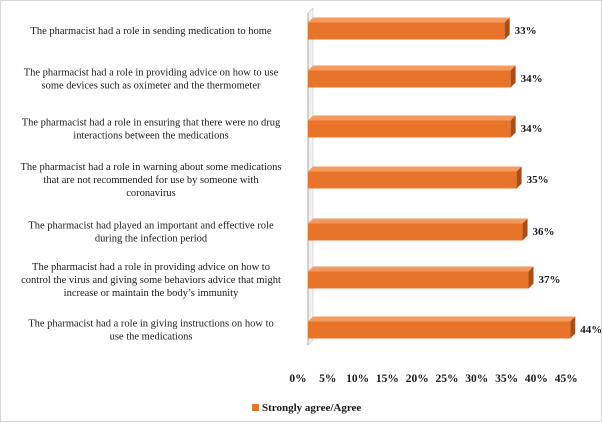 The height and width of the screenshot is (422, 602). What do you see at coordinates (544, 232) in the screenshot?
I see `data-label: 36%` at bounding box center [544, 232].